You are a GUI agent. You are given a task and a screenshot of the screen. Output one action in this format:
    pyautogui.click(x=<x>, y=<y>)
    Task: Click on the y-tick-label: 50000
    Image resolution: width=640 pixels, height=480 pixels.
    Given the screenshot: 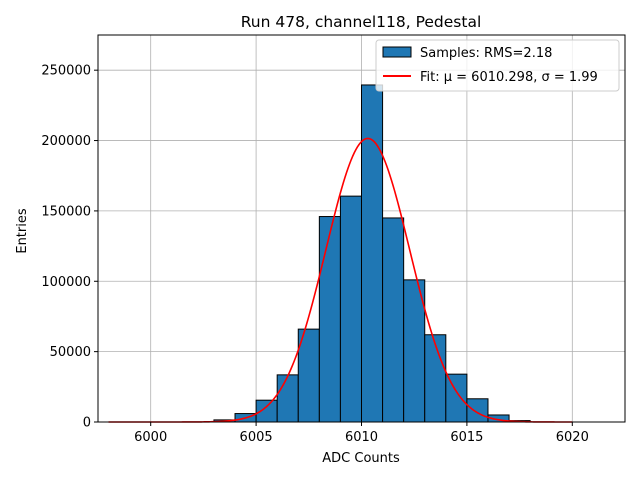 What is the action you would take?
    pyautogui.click(x=70, y=352)
    